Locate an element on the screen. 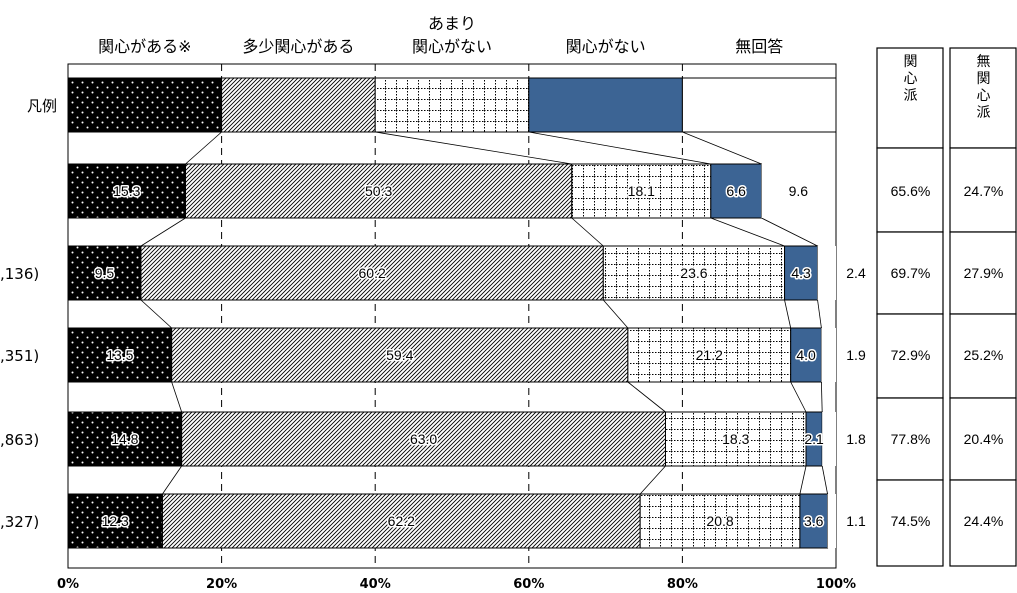 This screenshot has height=593, width=1017. data-label: 6.6 is located at coordinates (736, 191).